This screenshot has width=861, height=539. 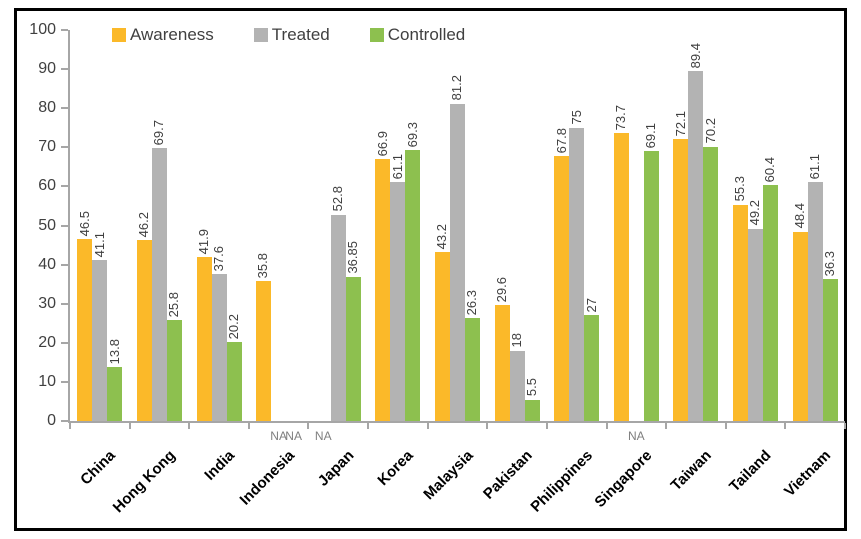 I want to click on bar-group: 43.2 81.2 26.3 Malaysia, so click(x=454, y=266).